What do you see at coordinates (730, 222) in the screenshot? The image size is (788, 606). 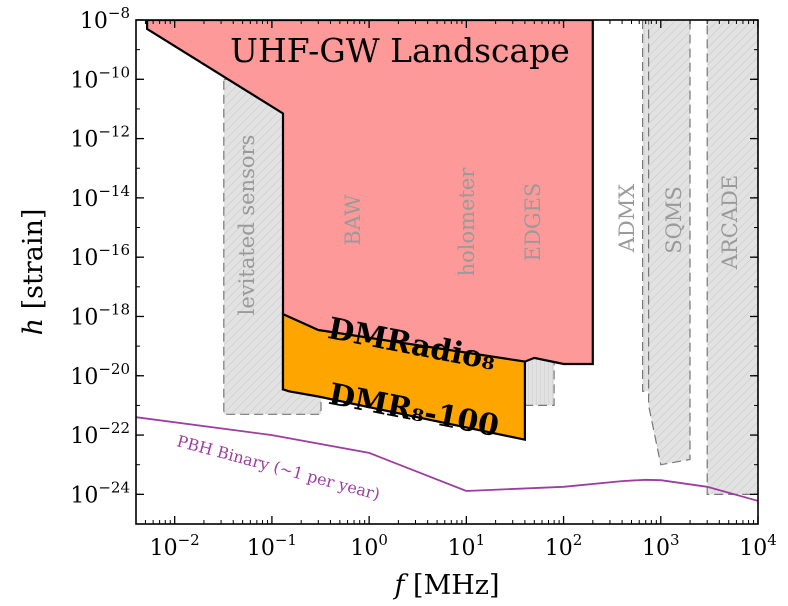 I see `experiment-label-arcade: ARCADE` at bounding box center [730, 222].